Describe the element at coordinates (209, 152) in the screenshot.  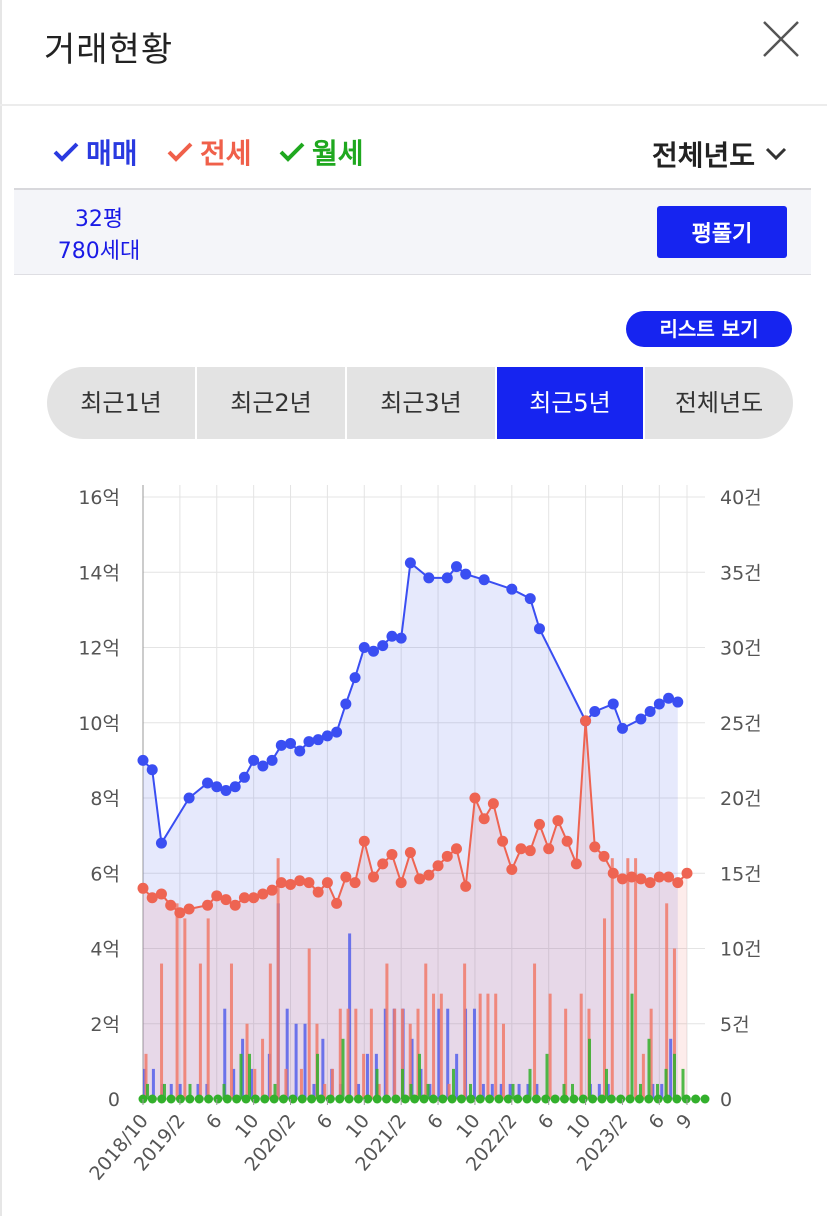
I see `filter-jeonse: 전세` at that location.